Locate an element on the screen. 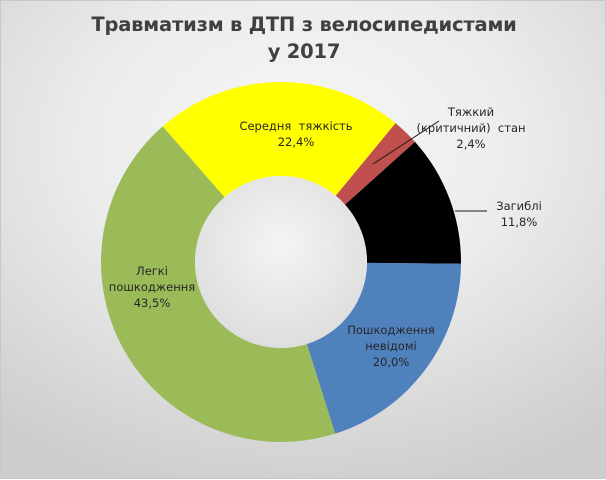 The height and width of the screenshot is (480, 606). label-text: пошкодження is located at coordinates (152, 287).